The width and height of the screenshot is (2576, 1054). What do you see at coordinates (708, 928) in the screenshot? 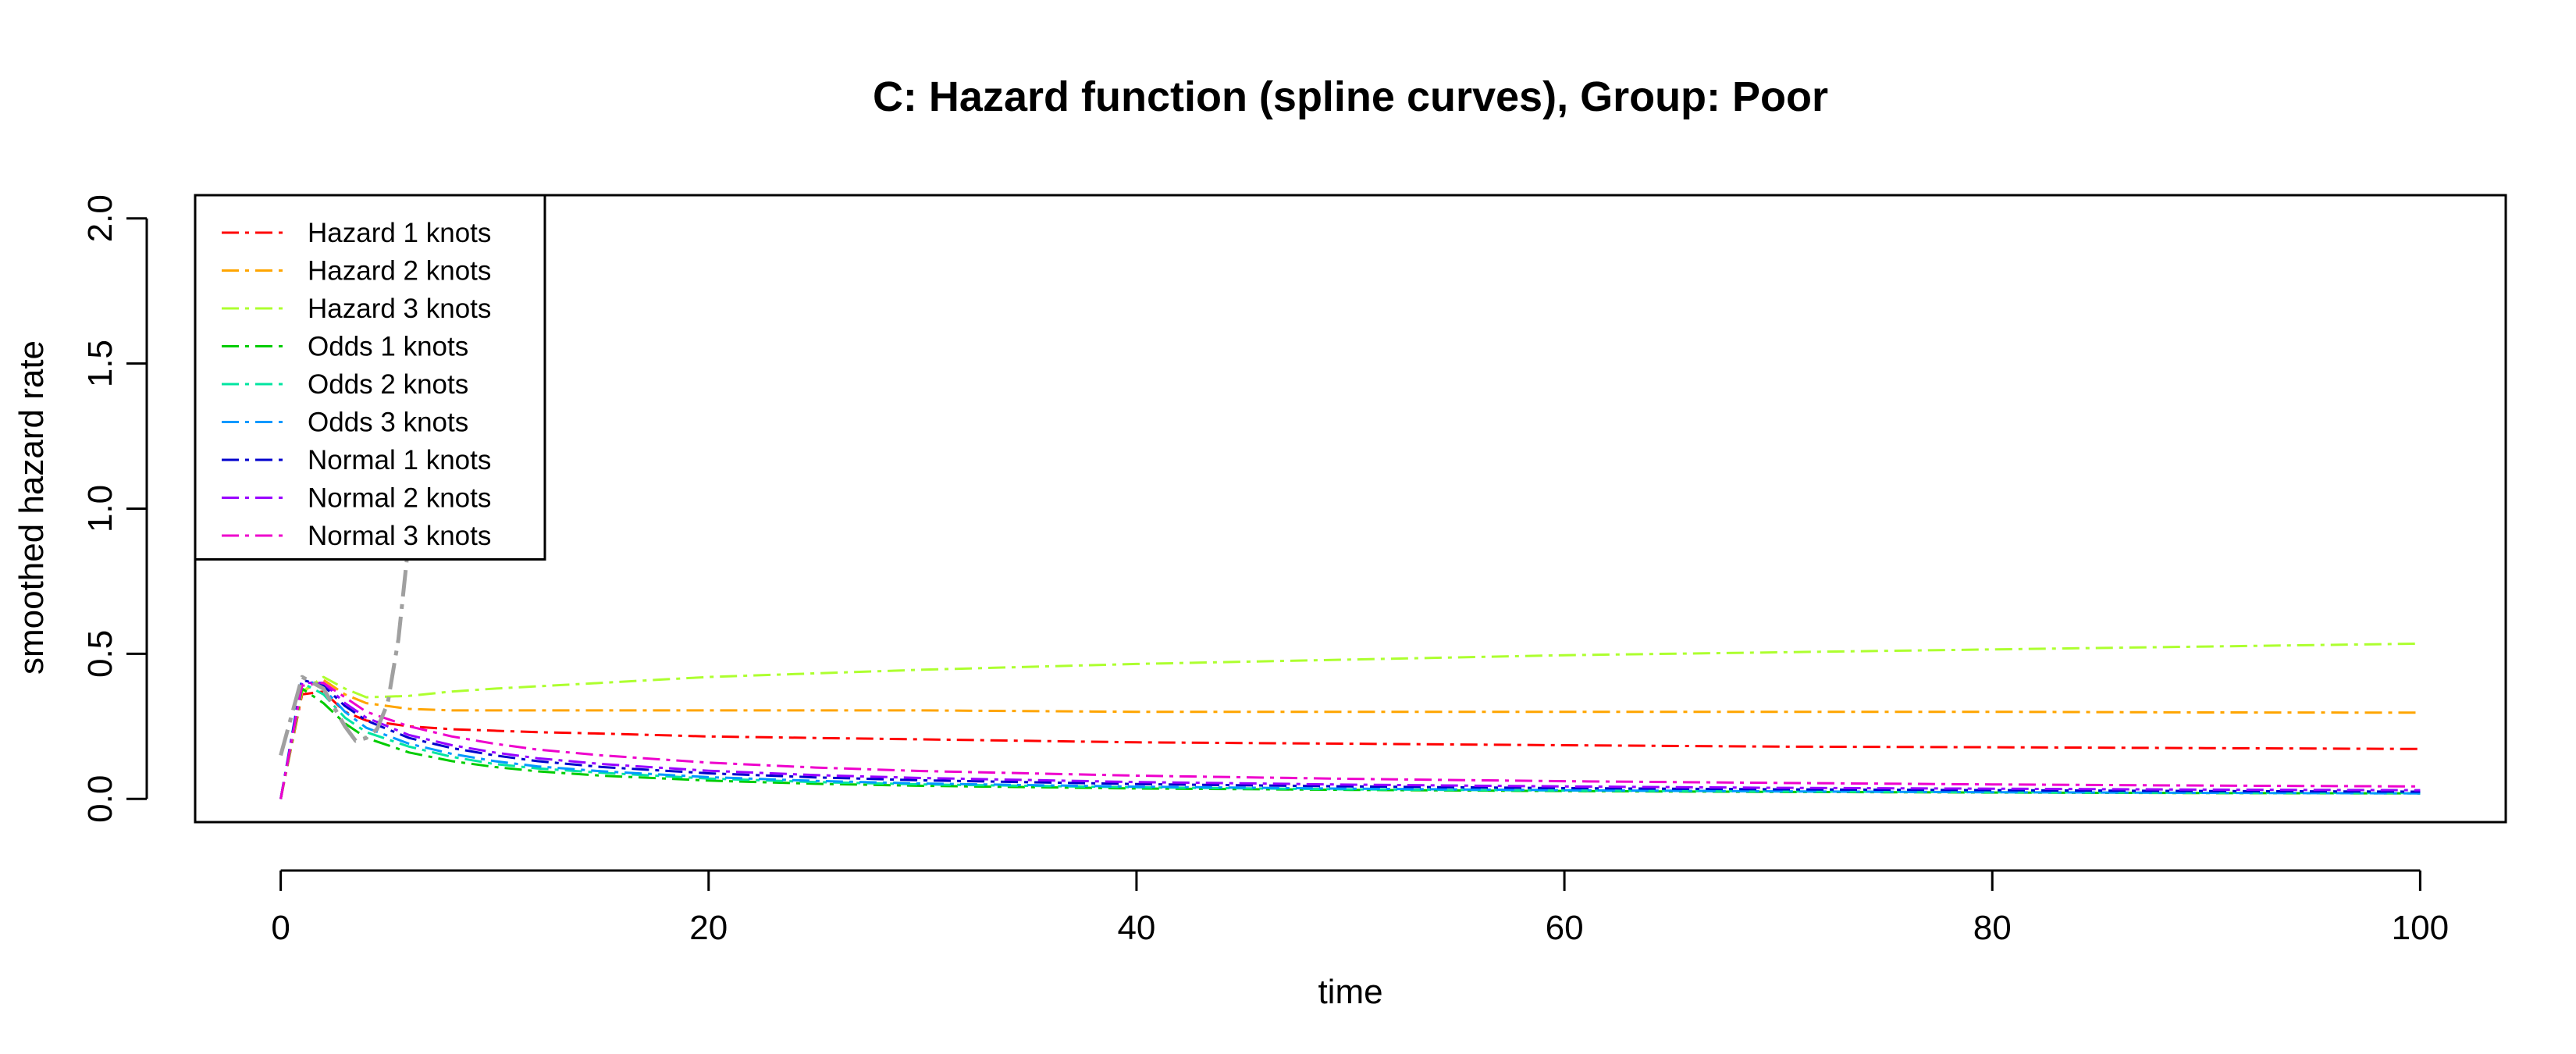
I see `x-tick-label: 20` at bounding box center [708, 928].